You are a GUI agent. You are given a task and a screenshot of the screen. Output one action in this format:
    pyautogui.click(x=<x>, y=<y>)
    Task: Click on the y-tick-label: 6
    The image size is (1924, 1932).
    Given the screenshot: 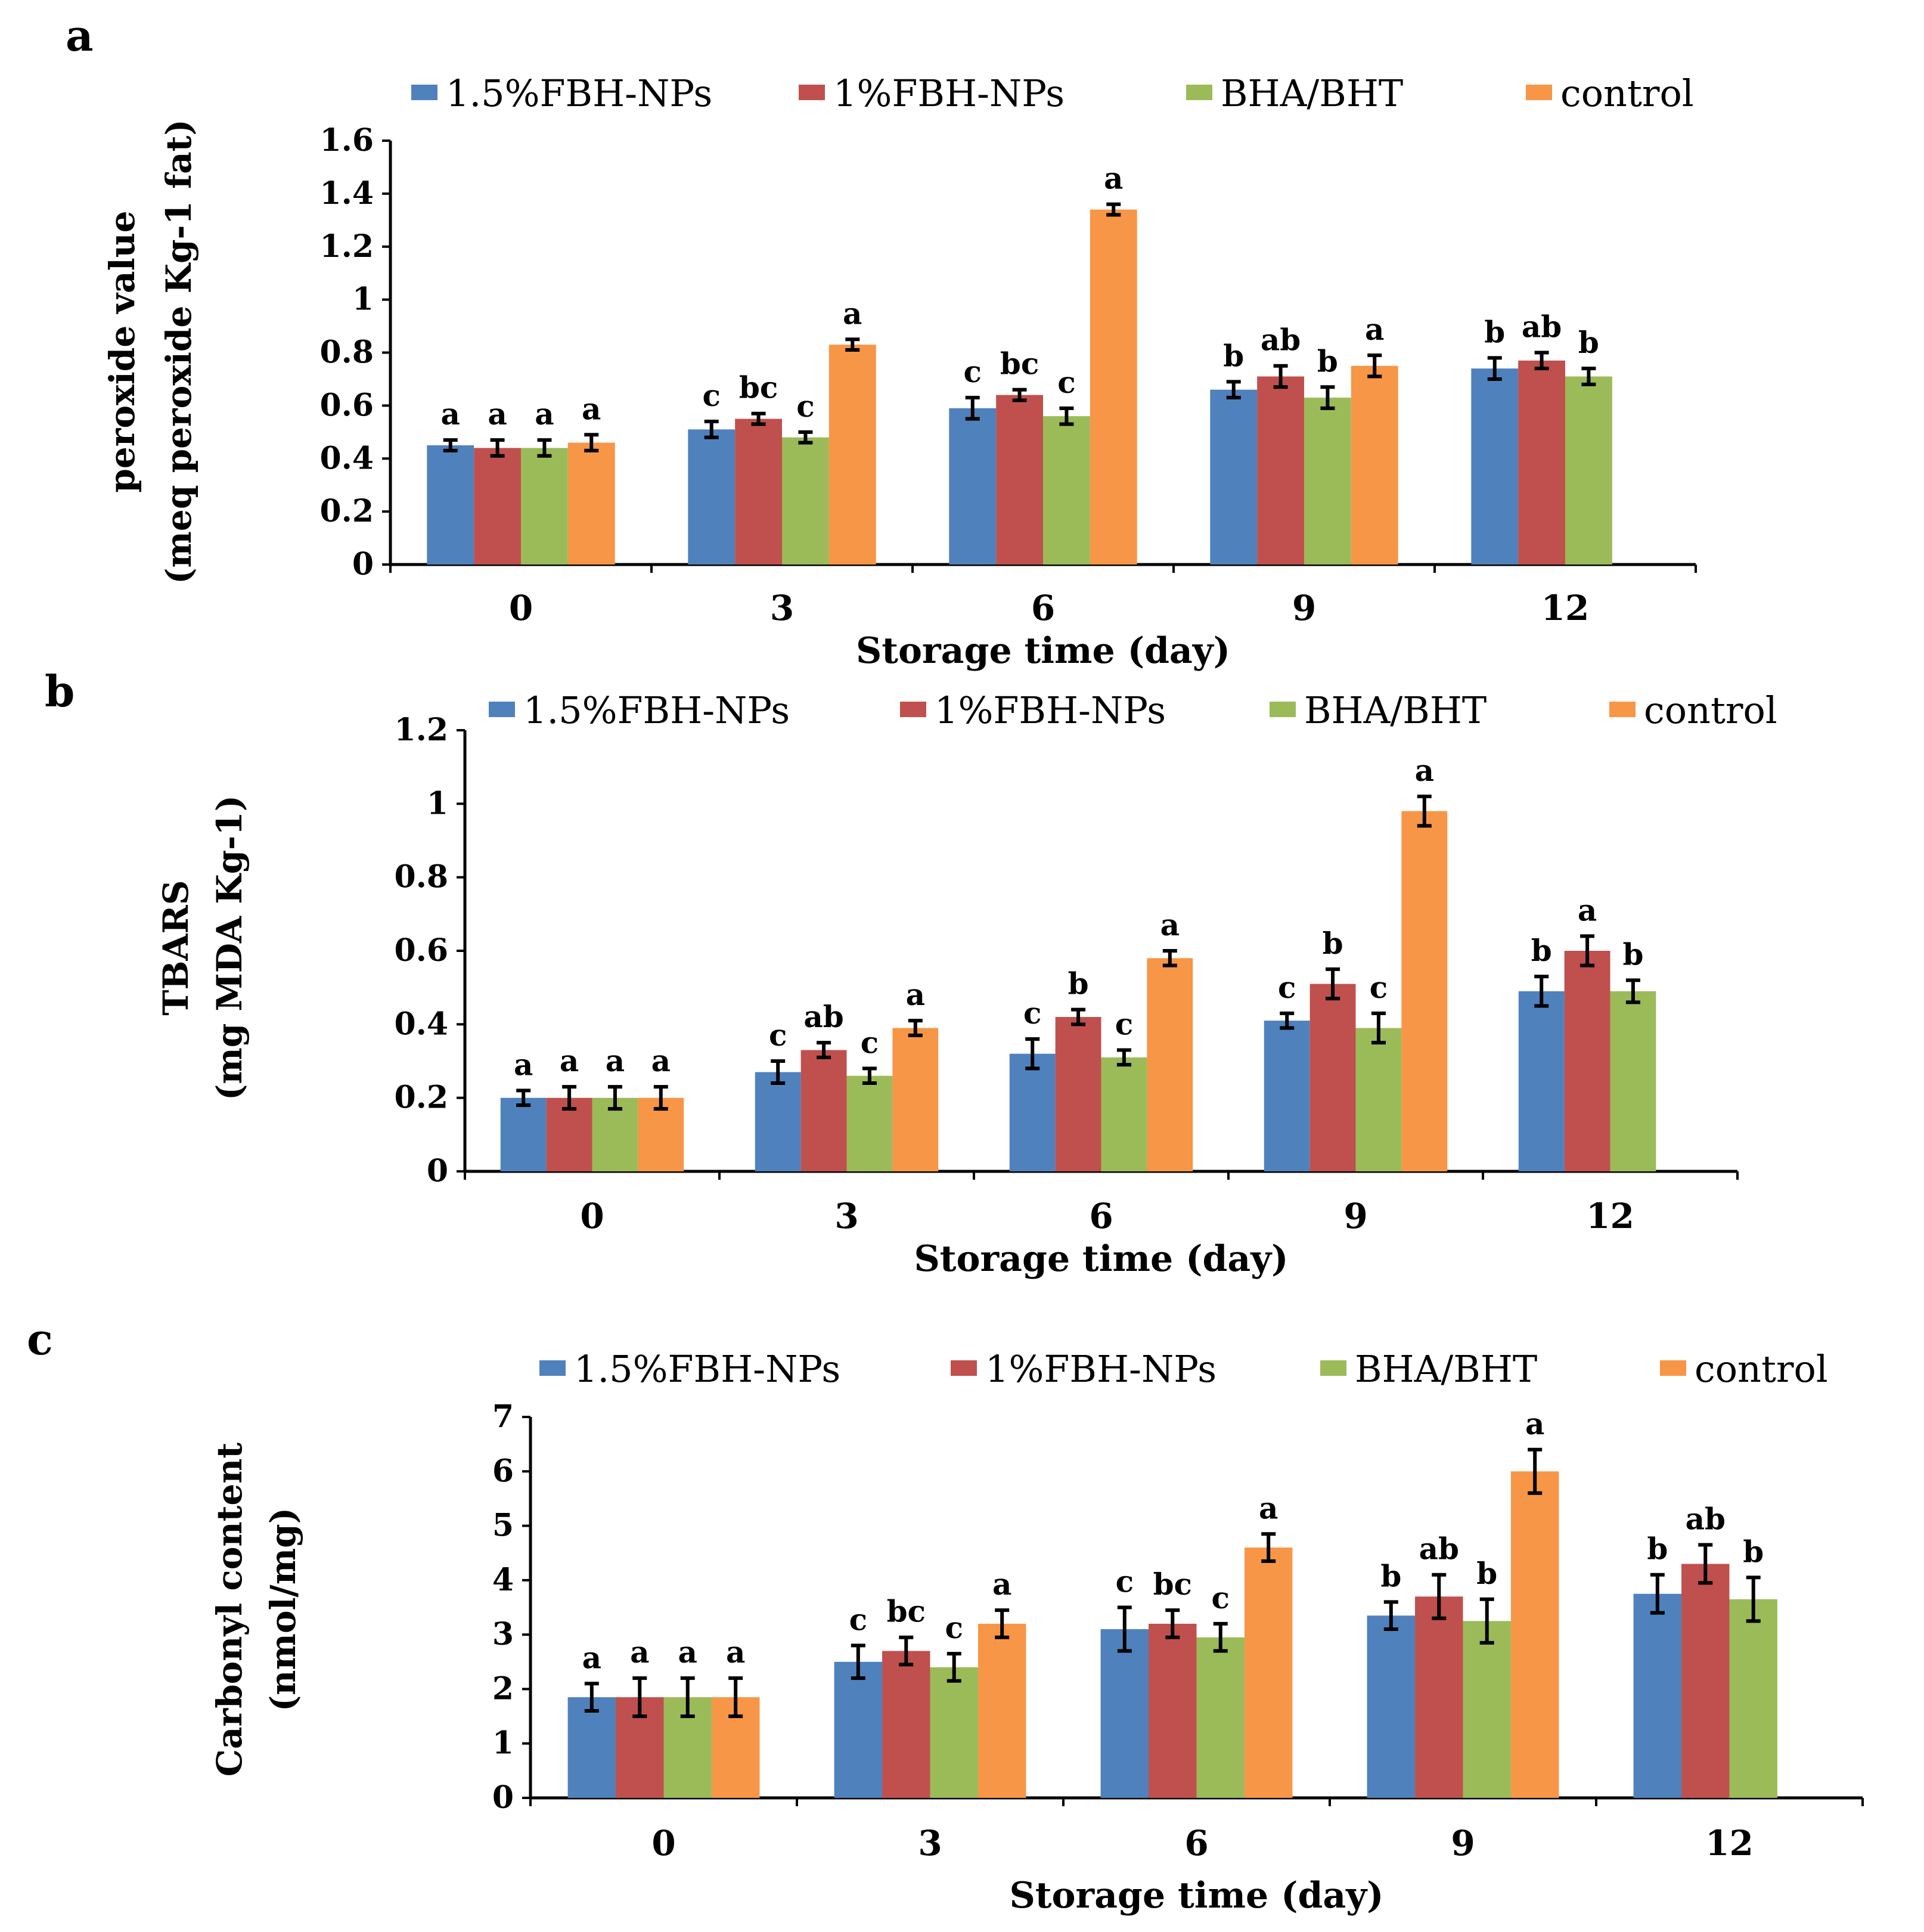 What is the action you would take?
    pyautogui.click(x=503, y=1471)
    